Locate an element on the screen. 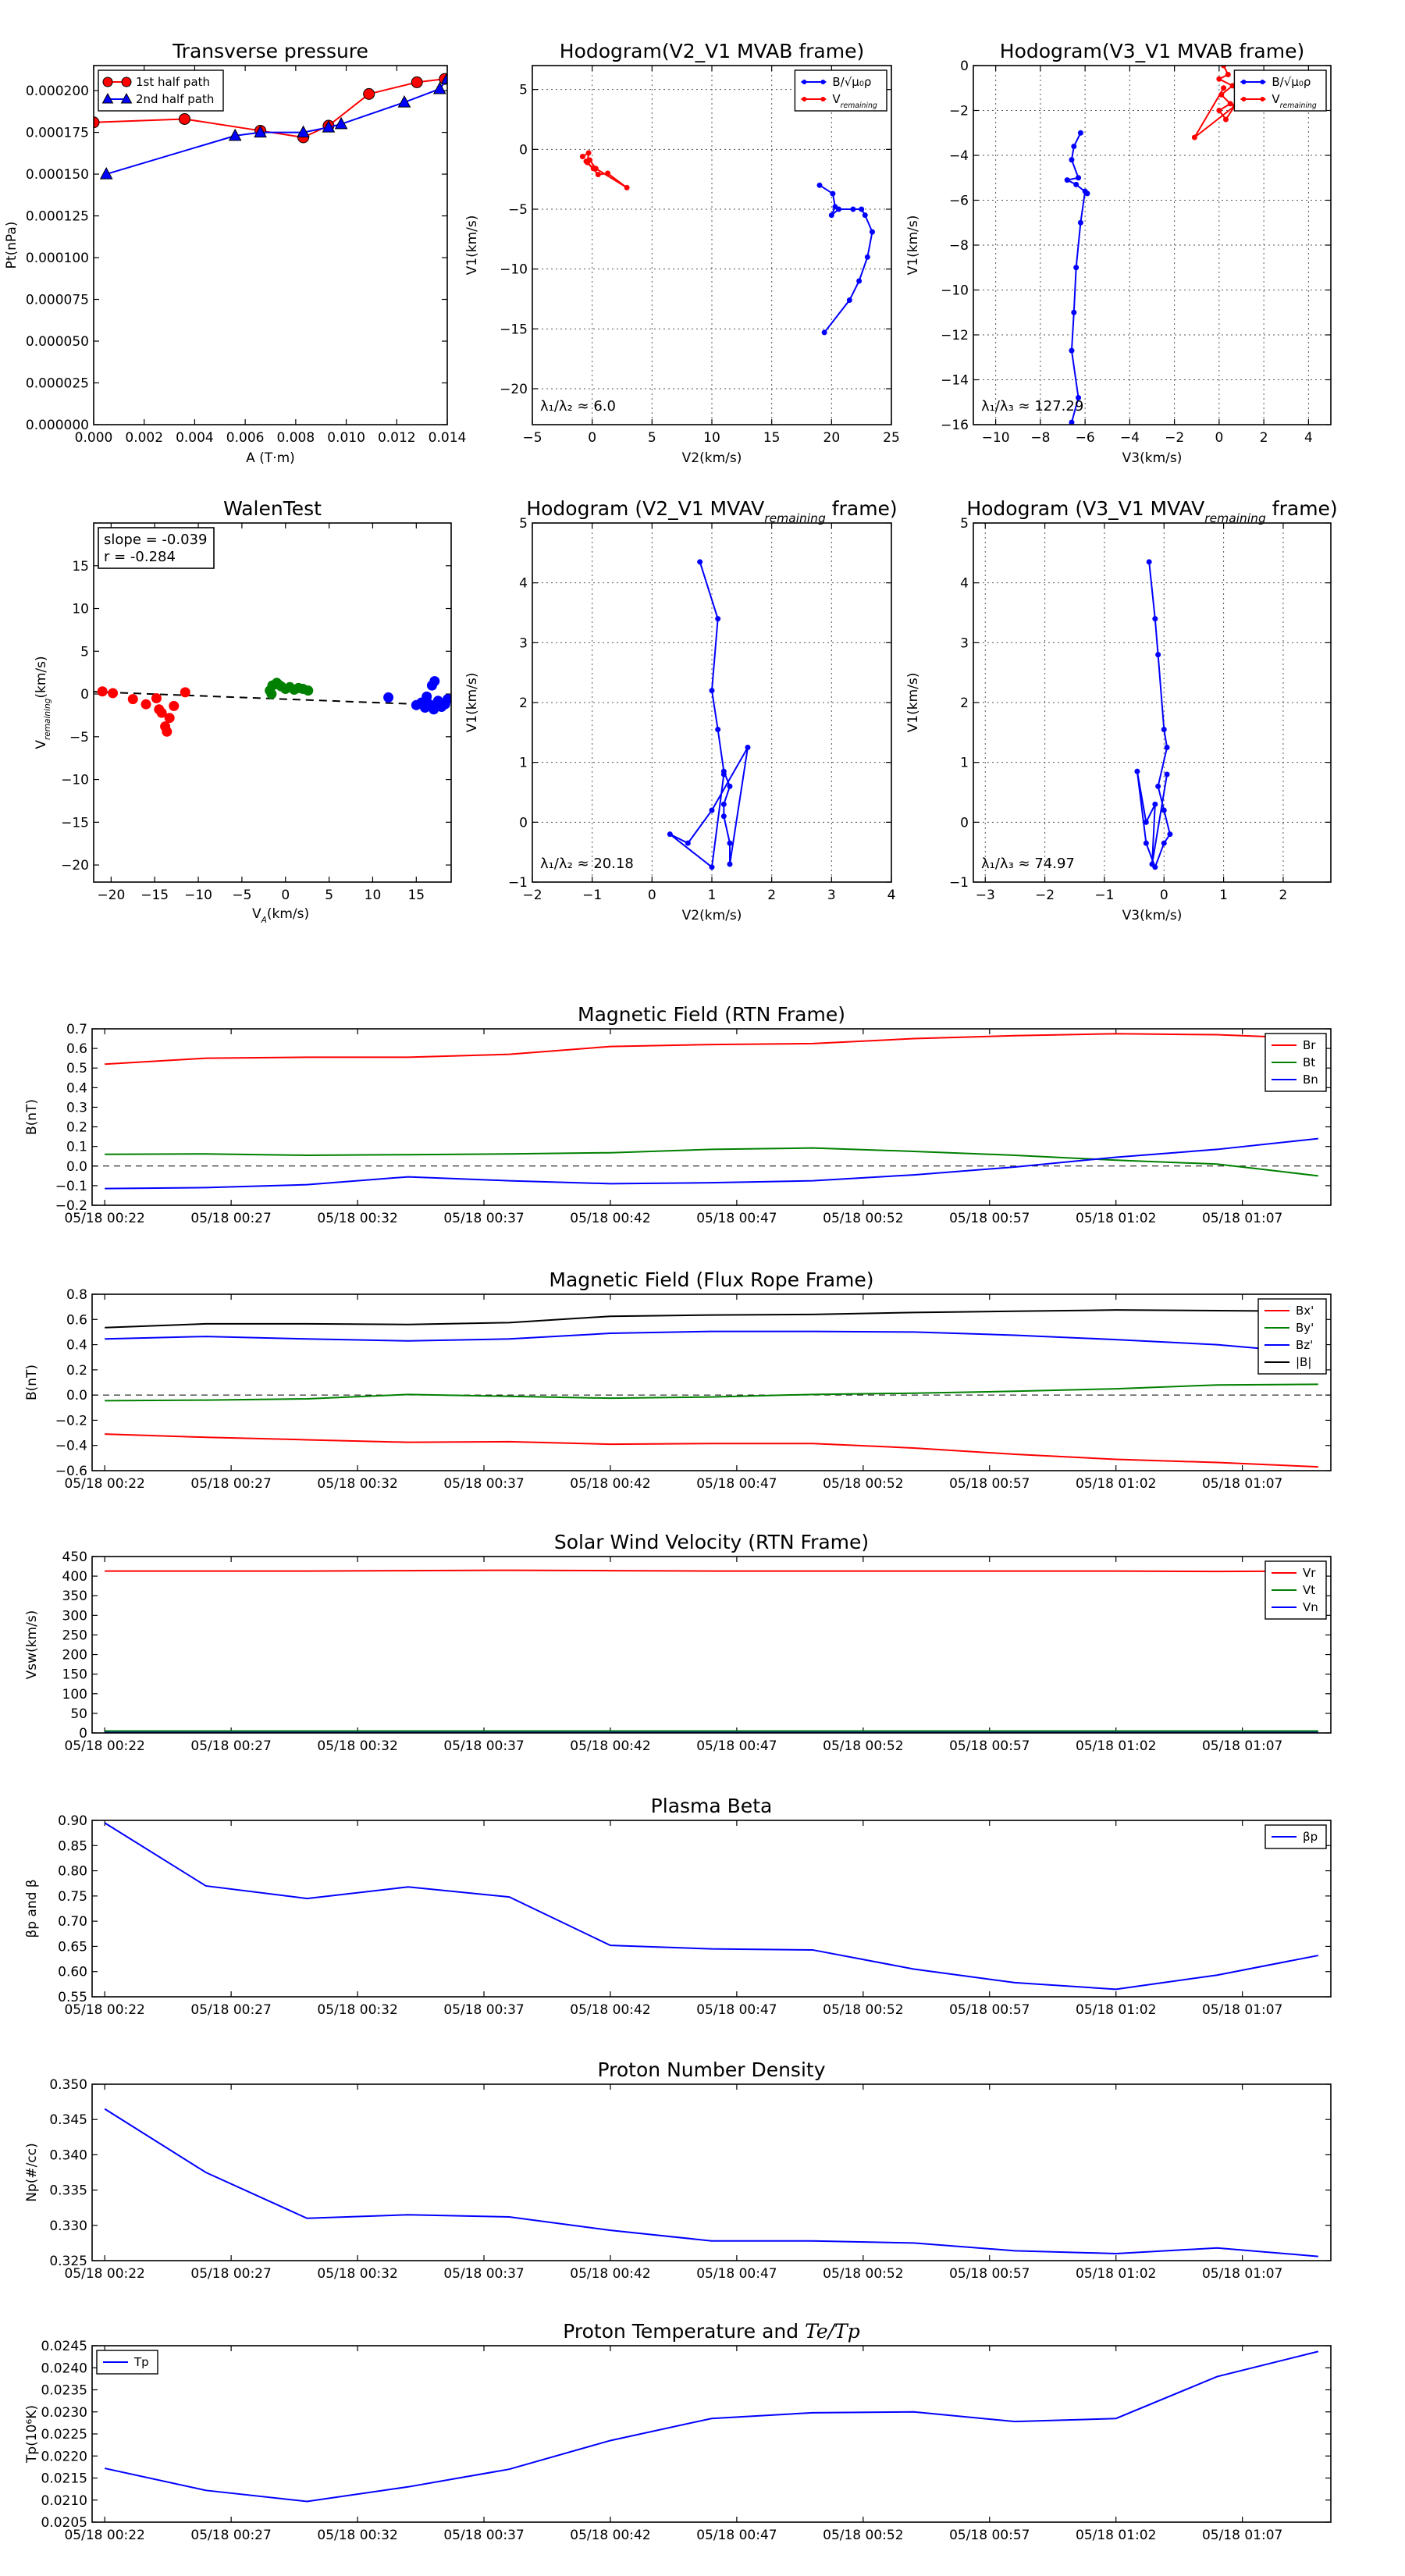 Image resolution: width=1405 pixels, height=2576 pixels. y-tick-label: −15 is located at coordinates (75, 823).